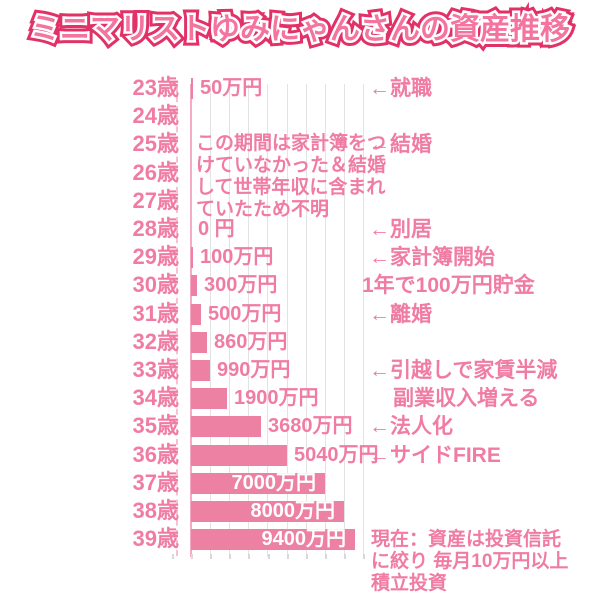 The width and height of the screenshot is (600, 601). Describe the element at coordinates (466, 539) in the screenshot. I see `bottom-note-line: 現在：資産は投資信託` at that location.